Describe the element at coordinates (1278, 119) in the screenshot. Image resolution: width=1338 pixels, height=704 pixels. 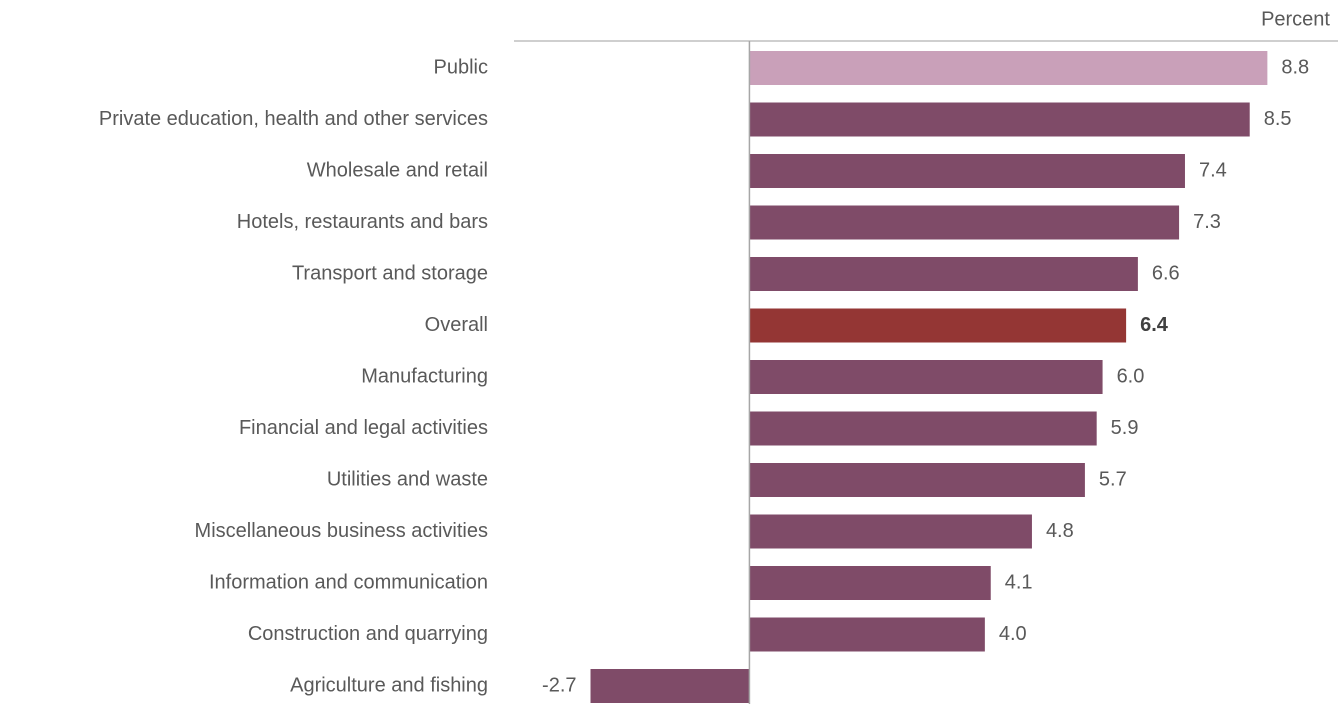
I see `value-label: 8.5` at that location.